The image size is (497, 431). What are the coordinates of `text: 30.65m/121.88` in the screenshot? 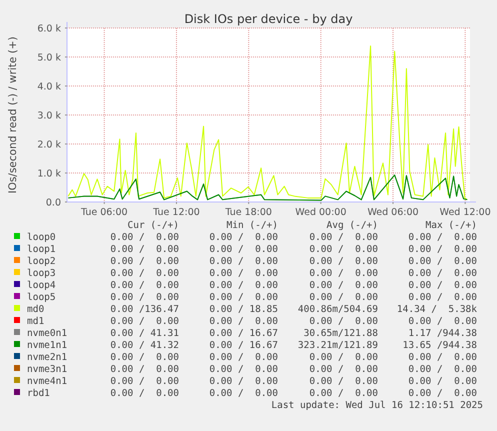 It's located at (341, 333).